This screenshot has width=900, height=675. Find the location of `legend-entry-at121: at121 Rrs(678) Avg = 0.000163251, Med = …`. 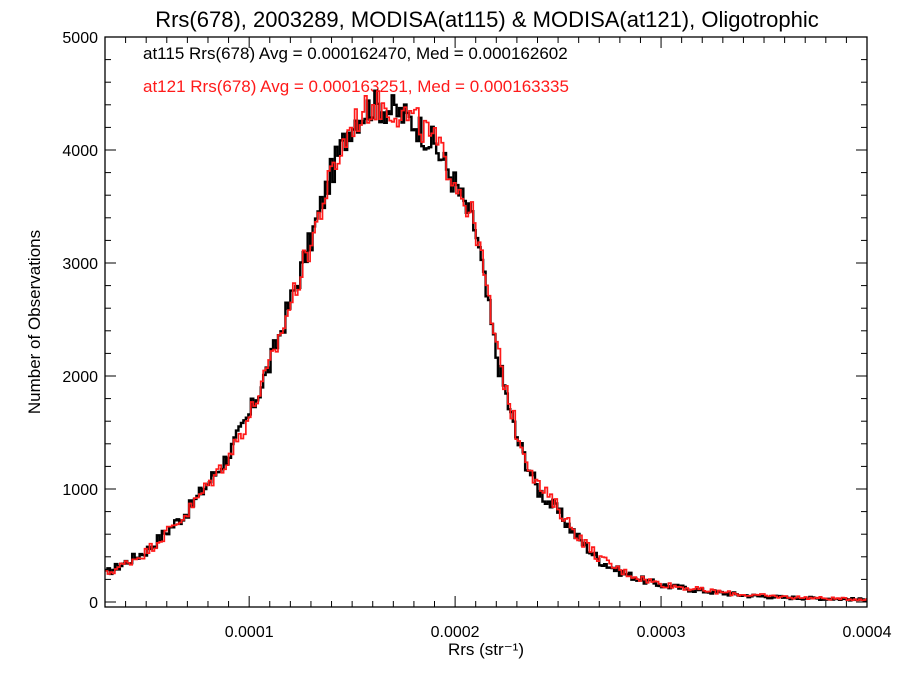

legend-entry-at121: at121 Rrs(678) Avg = 0.000163251, Med = … is located at coordinates (356, 86).